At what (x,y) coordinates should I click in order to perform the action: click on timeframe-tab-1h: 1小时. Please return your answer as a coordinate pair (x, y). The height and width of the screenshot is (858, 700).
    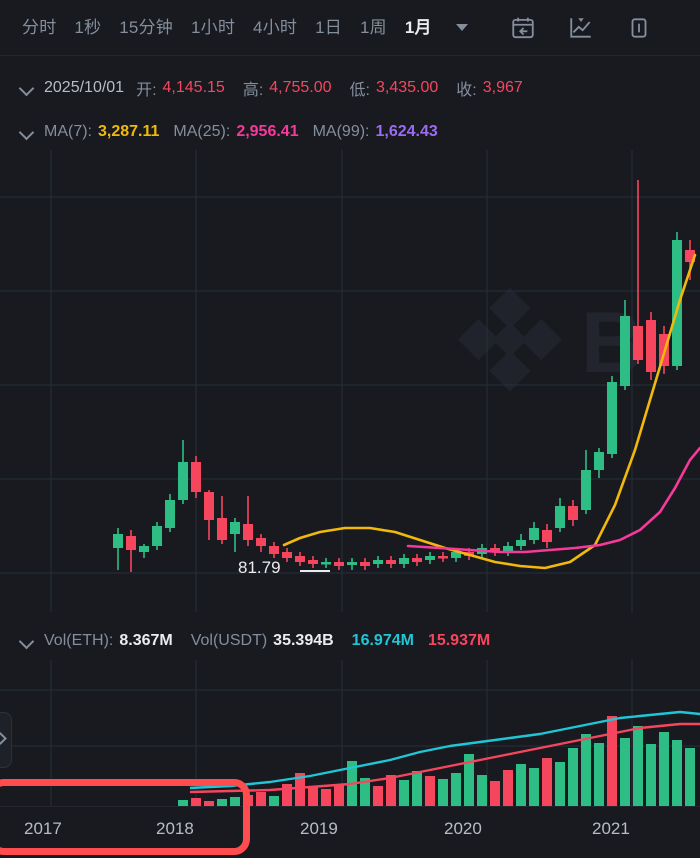
    Looking at the image, I should click on (213, 27).